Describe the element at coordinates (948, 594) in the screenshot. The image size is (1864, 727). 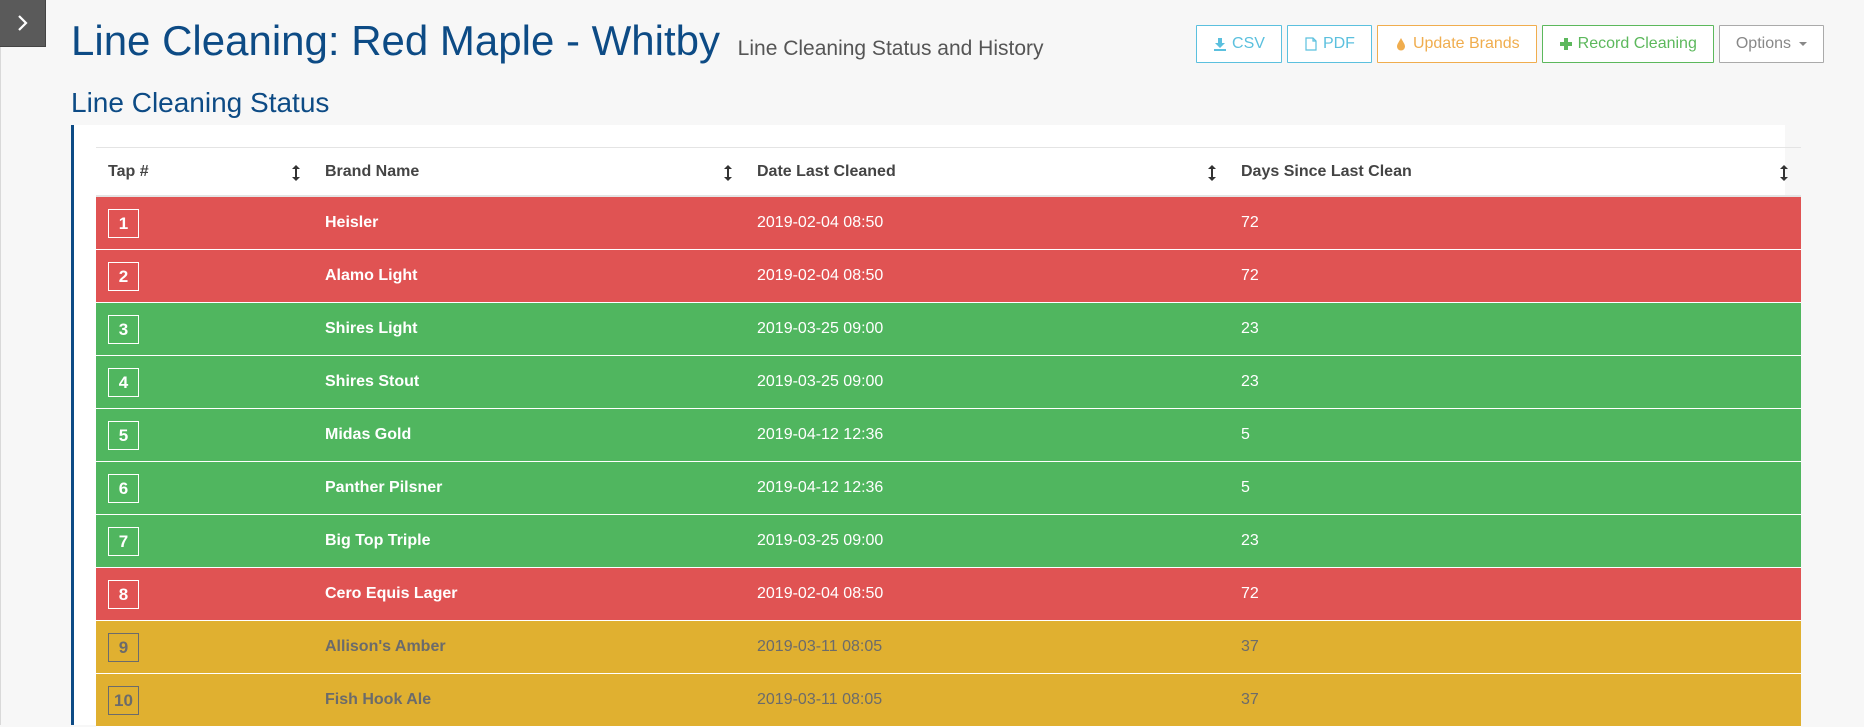
I see `table-row: 8 Cero Equis Lager 2019-02-04 08:50 72` at that location.